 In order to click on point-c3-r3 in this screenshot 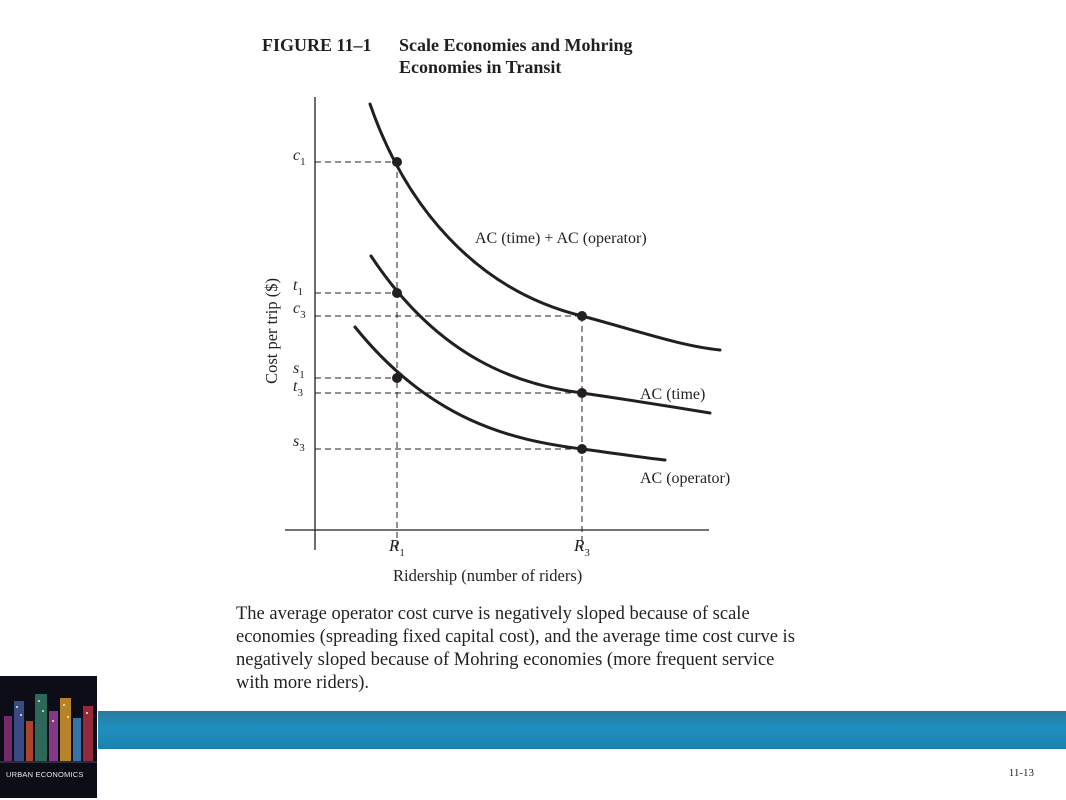, I will do `click(582, 316)`.